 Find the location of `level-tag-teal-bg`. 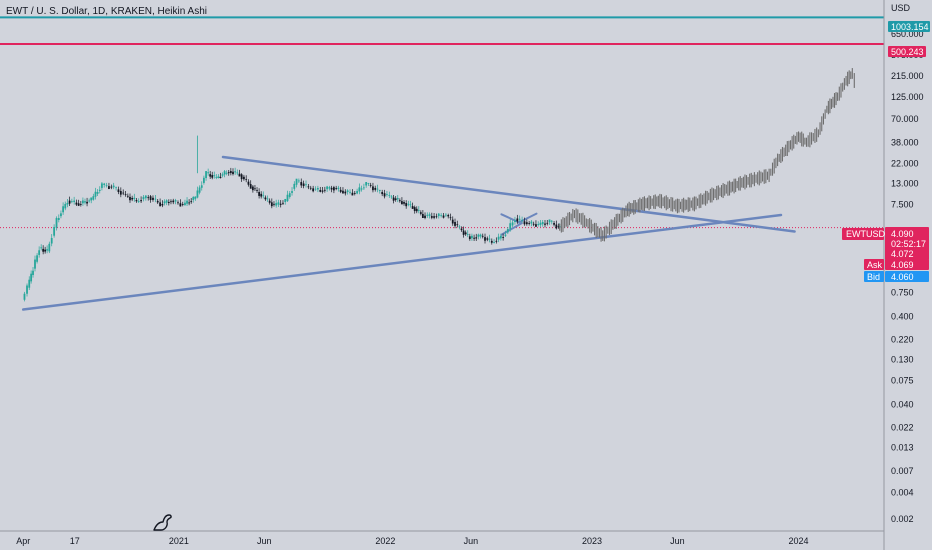

level-tag-teal-bg is located at coordinates (909, 26).